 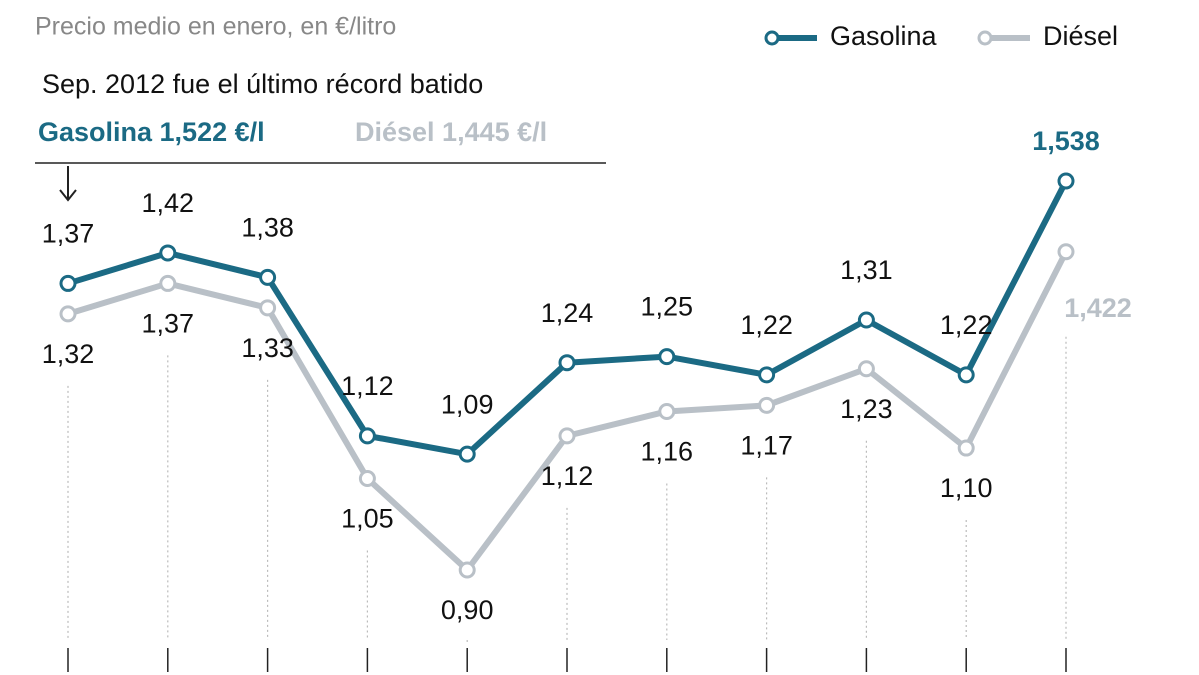 What do you see at coordinates (667, 307) in the screenshot?
I see `data-label: 1,25` at bounding box center [667, 307].